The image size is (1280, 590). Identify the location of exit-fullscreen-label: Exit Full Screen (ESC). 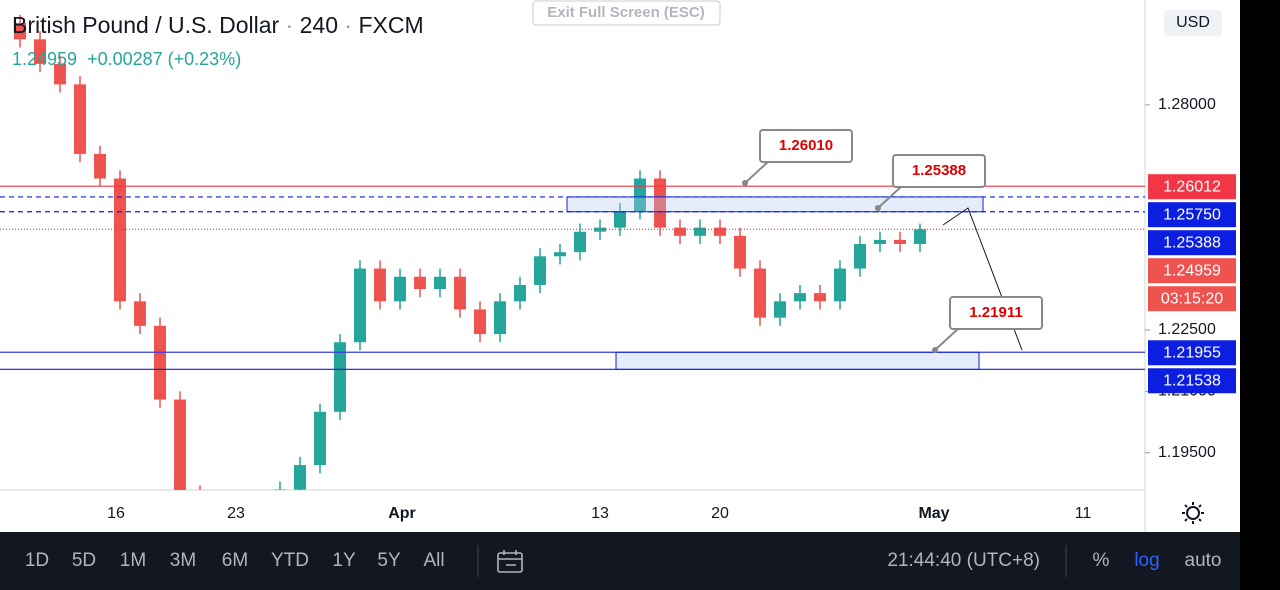
(626, 12).